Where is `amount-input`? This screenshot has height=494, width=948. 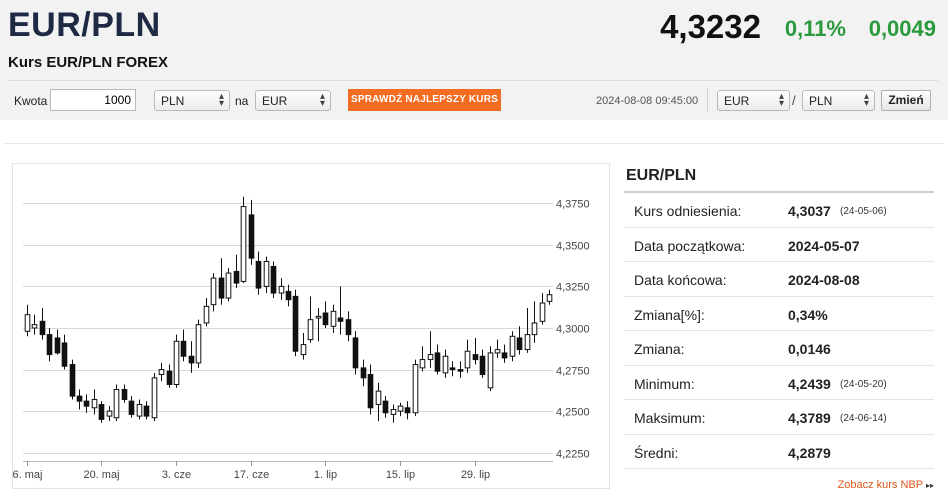
amount-input is located at coordinates (93, 100).